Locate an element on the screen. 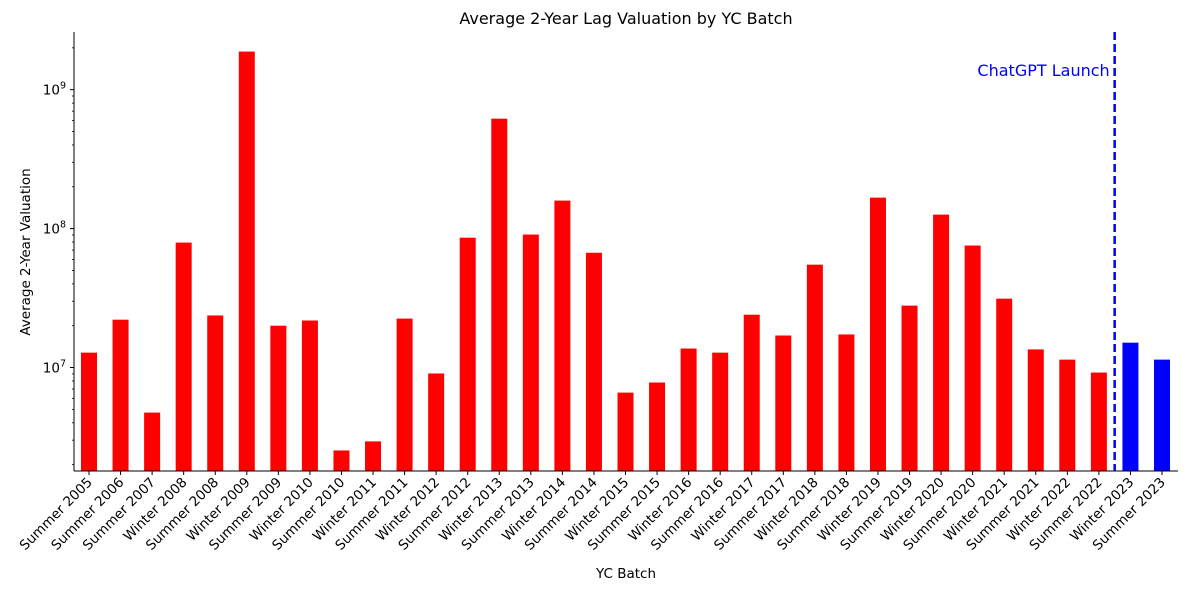 The image size is (1187, 594). x-axis-label: YC Batch is located at coordinates (625, 574).